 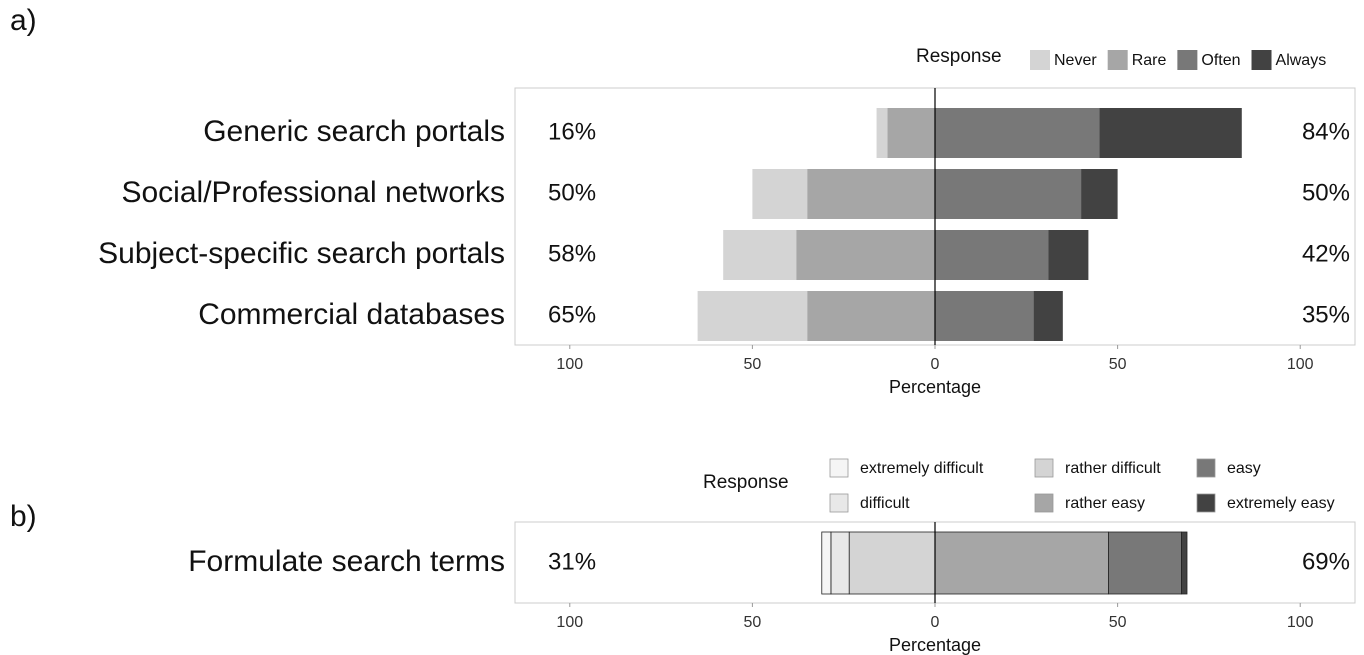 I want to click on right-percent: 84%, so click(x=1326, y=131).